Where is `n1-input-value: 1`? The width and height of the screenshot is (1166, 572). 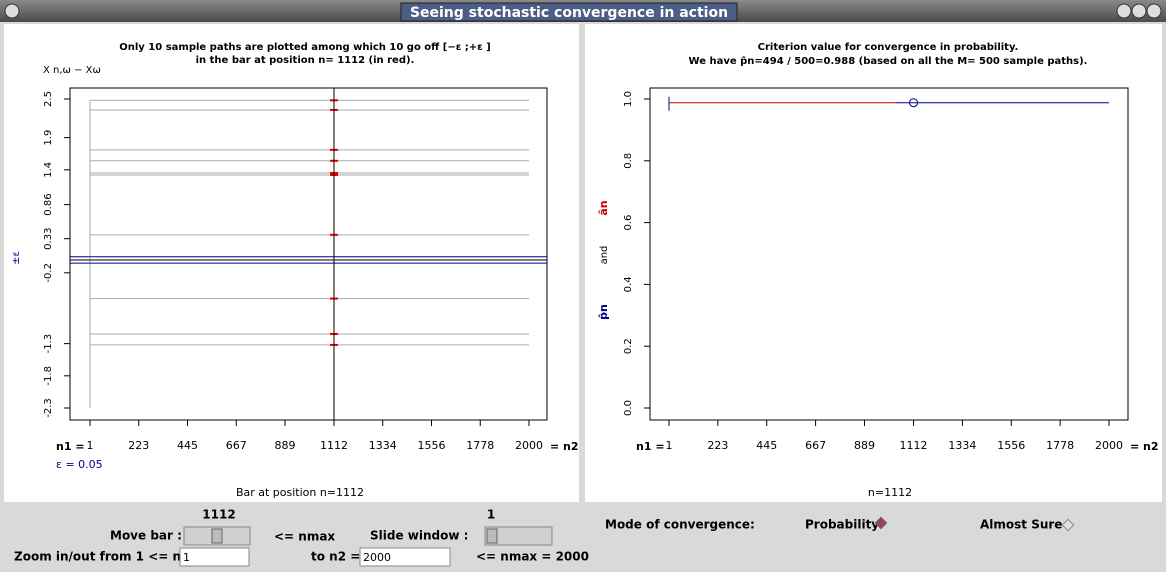
n1-input-value: 1 is located at coordinates (186, 557).